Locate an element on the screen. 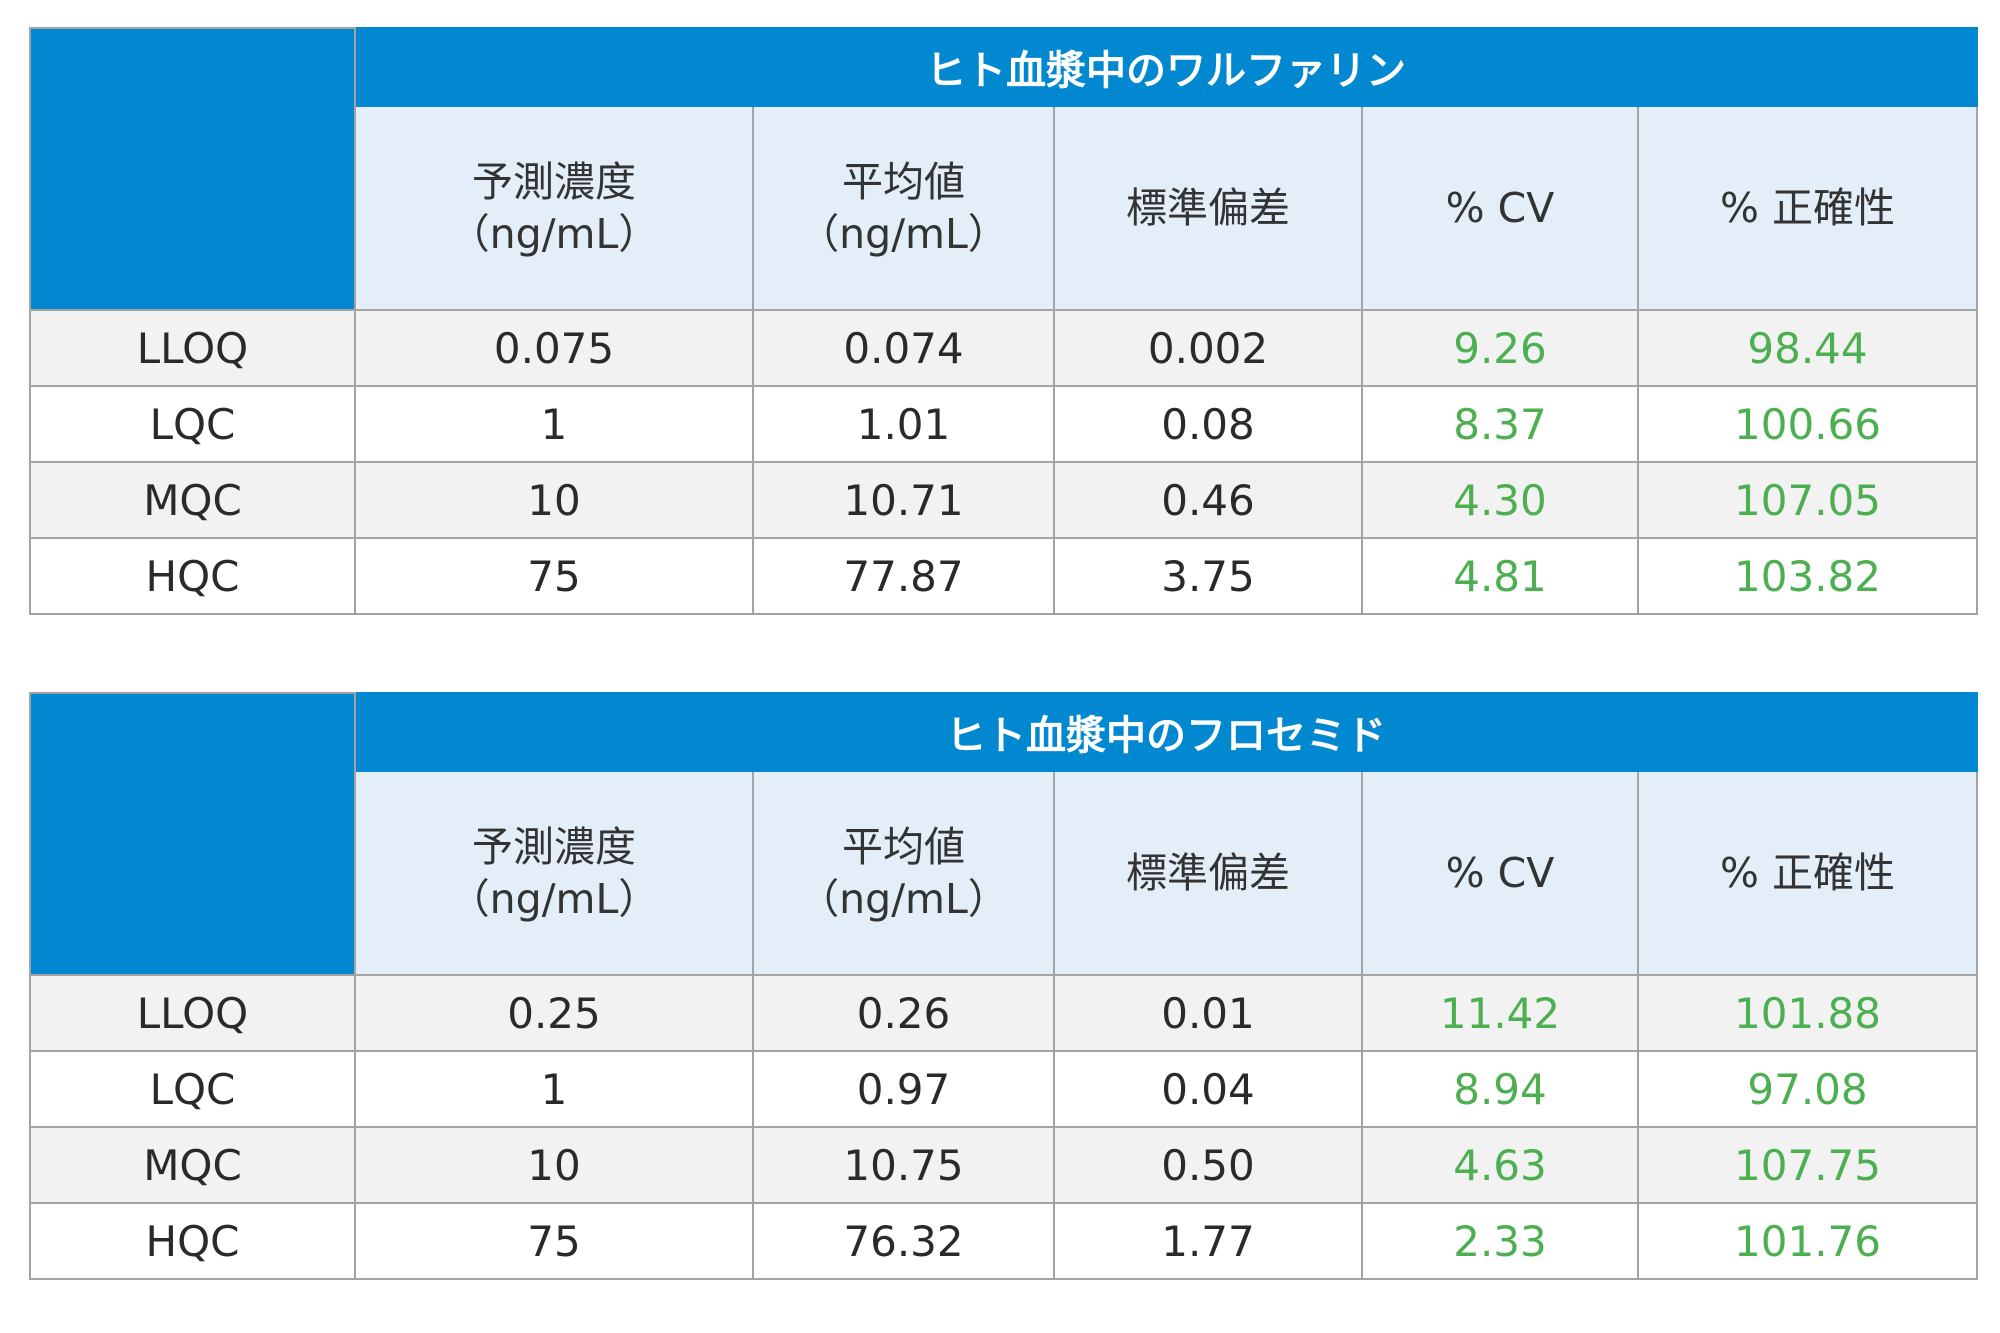  cell-mean: 0.074 is located at coordinates (903, 348).